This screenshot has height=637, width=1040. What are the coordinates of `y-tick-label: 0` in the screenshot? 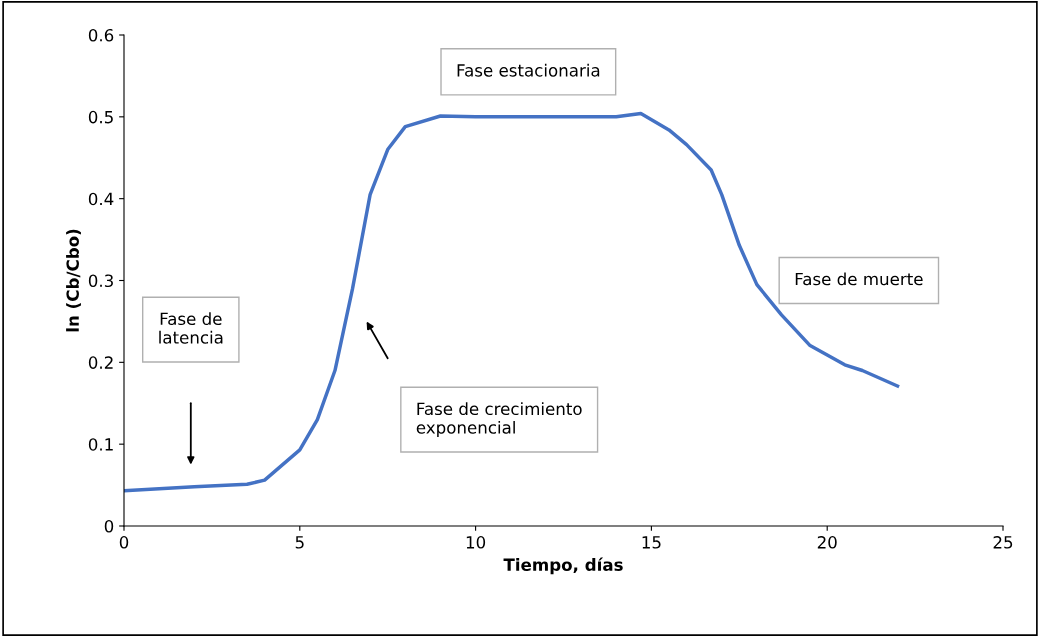 It's located at (109, 526).